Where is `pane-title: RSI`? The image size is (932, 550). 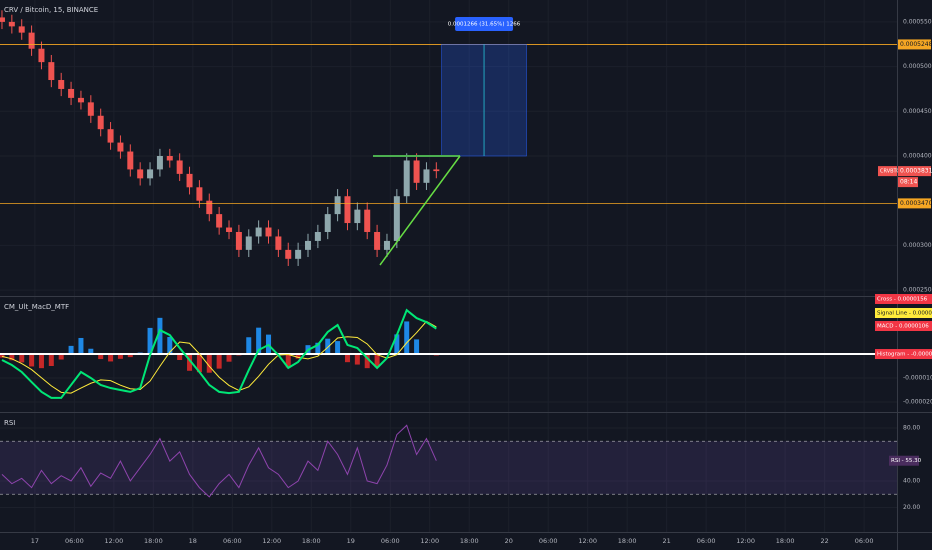 pane-title: RSI is located at coordinates (9, 423).